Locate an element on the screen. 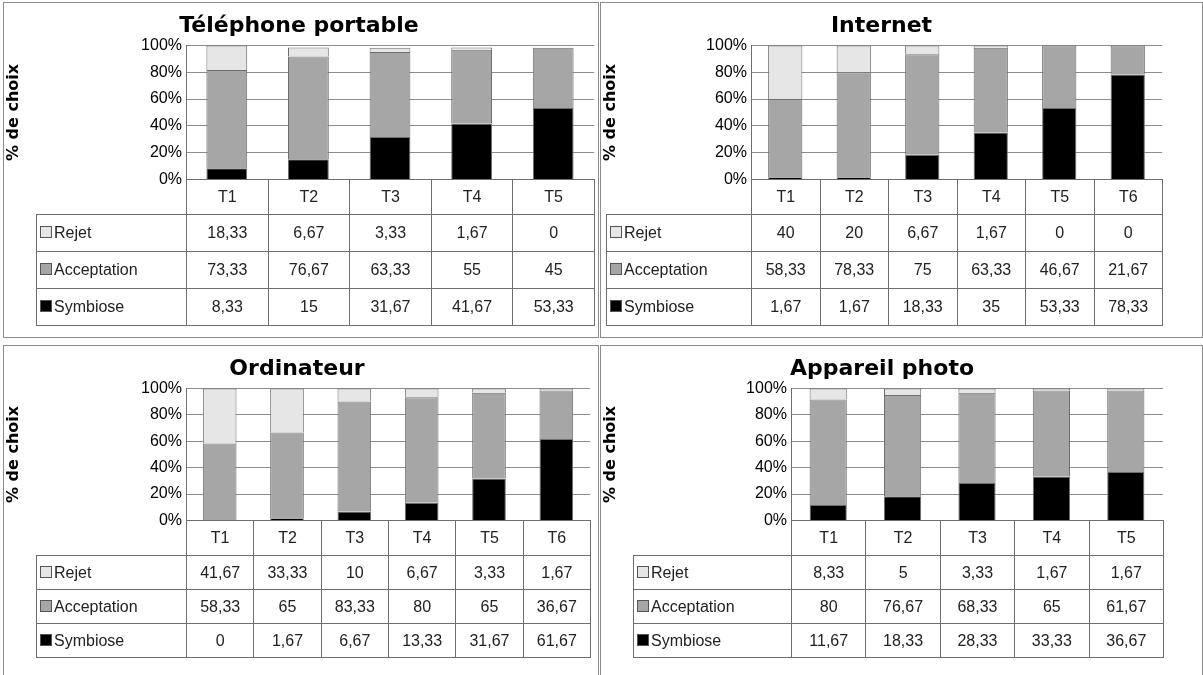 The image size is (1203, 675). data-label: 35 is located at coordinates (991, 307).